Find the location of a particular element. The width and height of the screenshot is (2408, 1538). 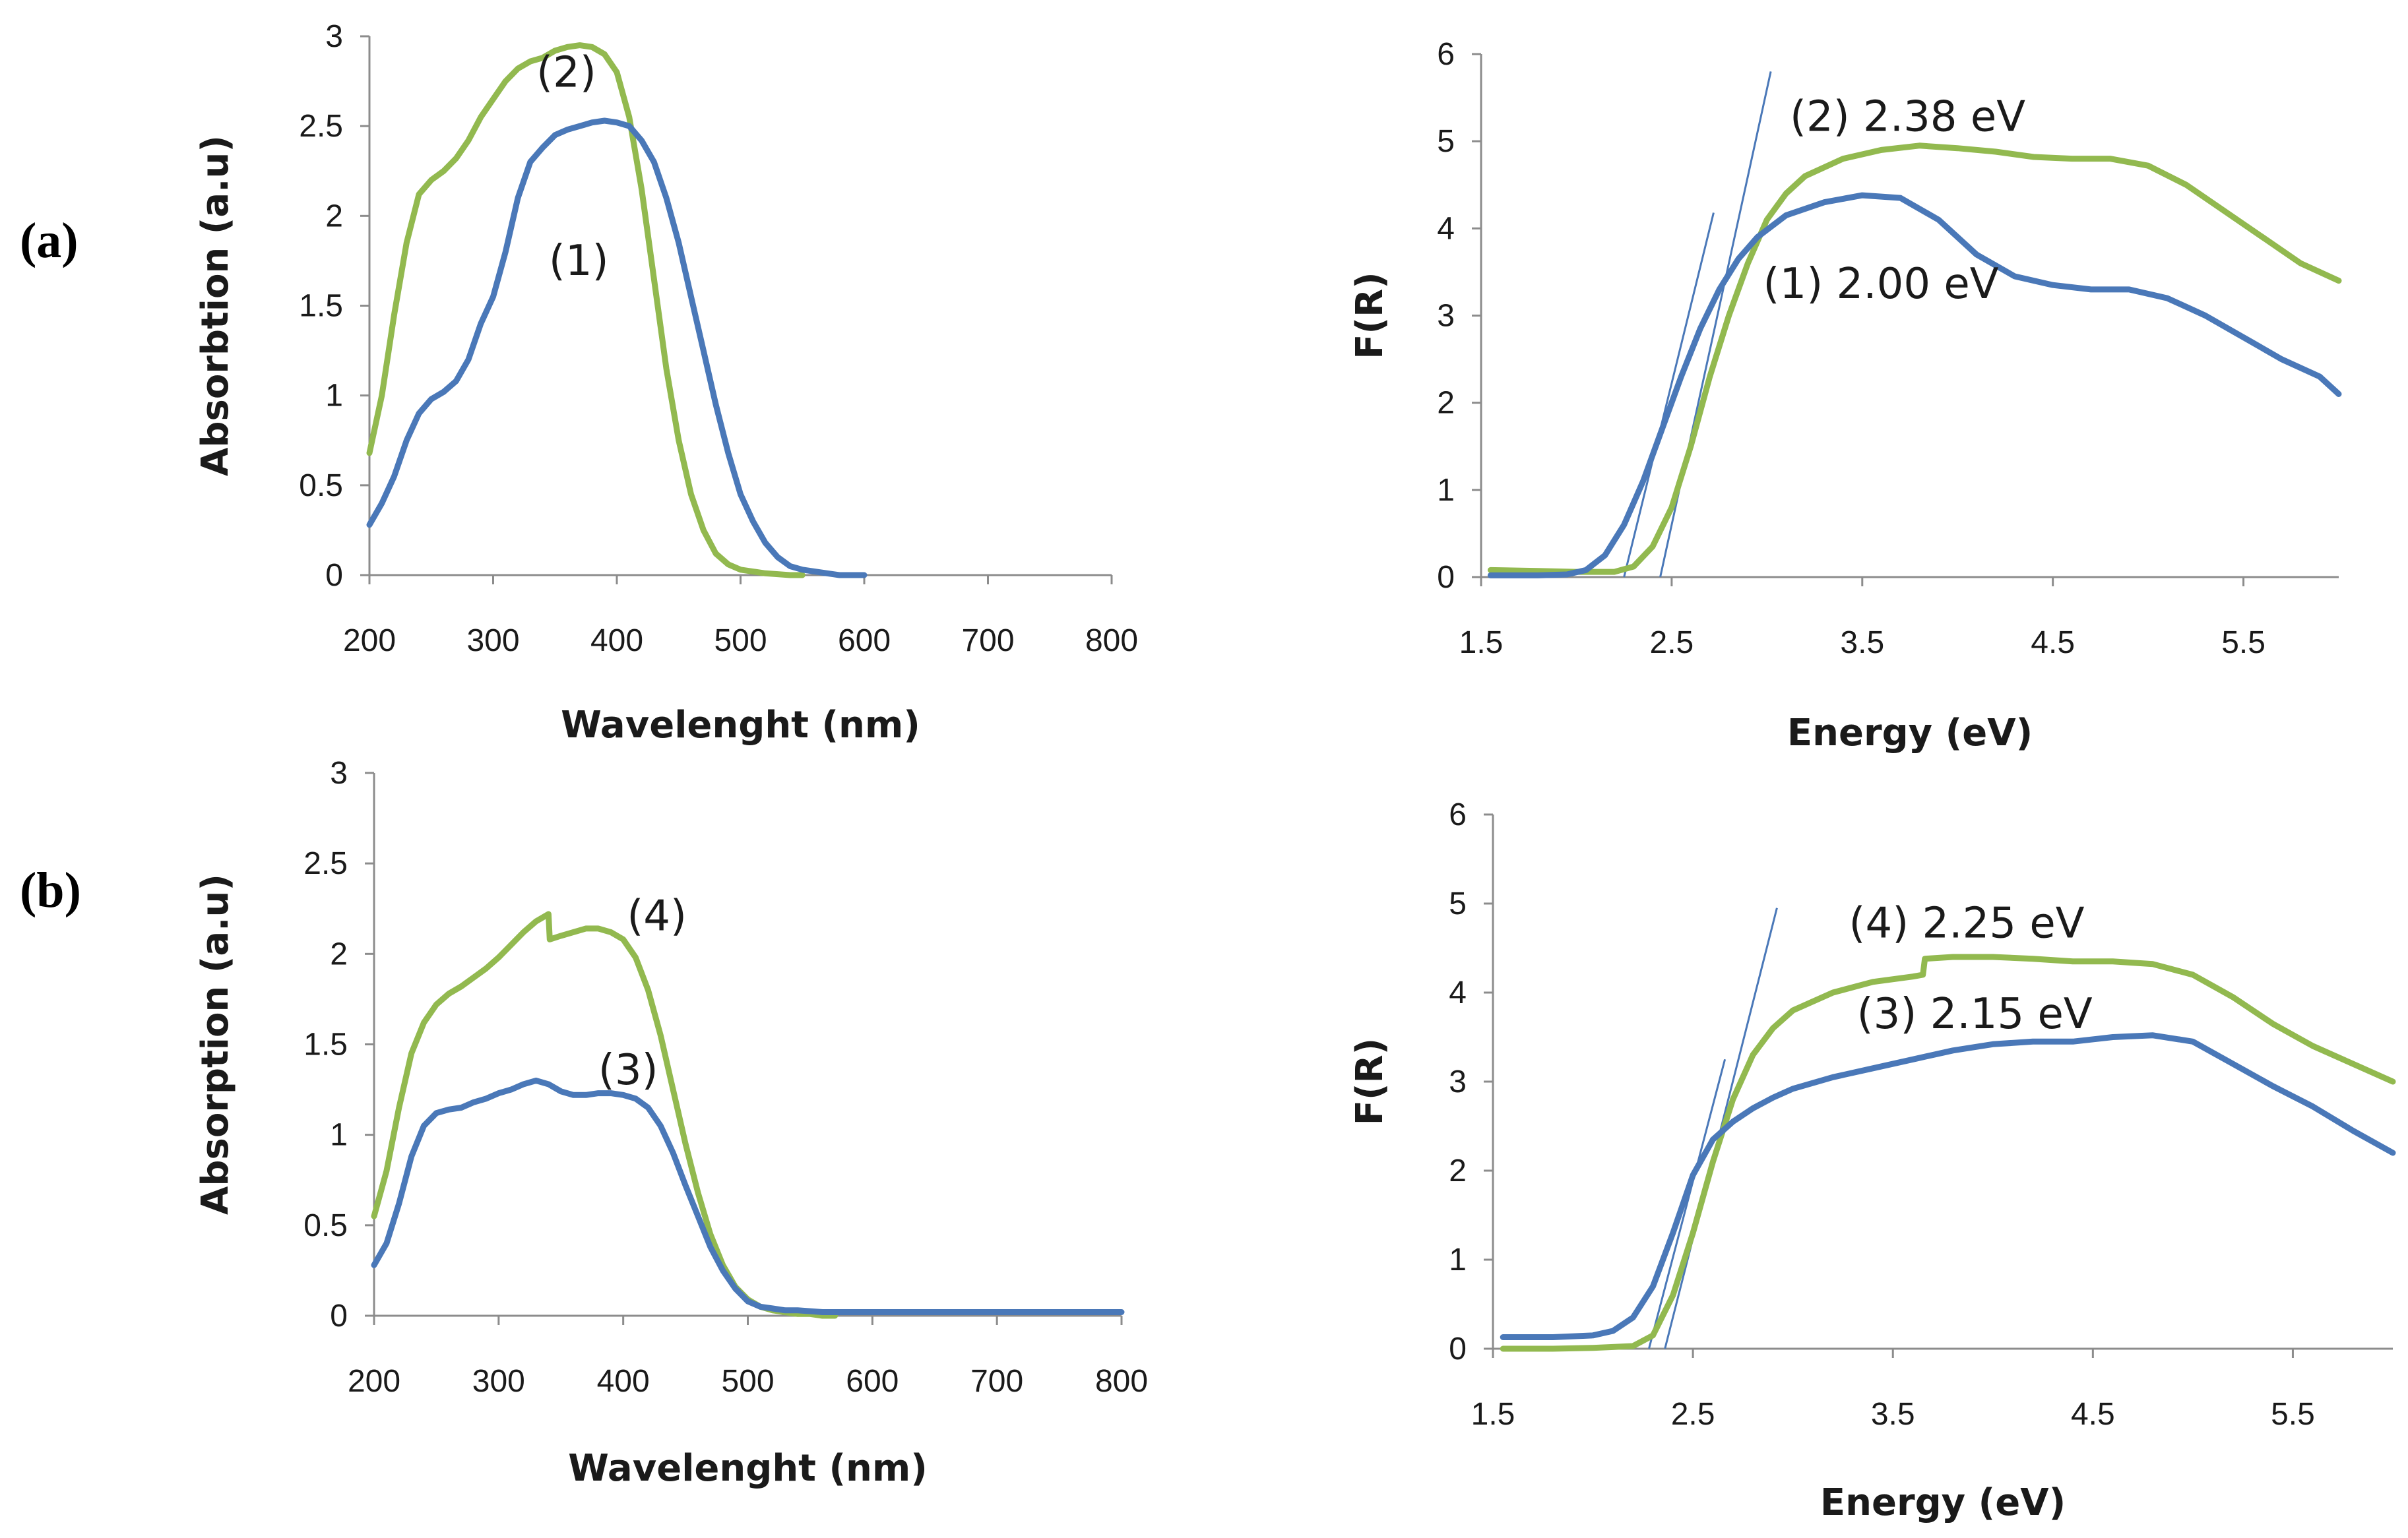

series-annotation: (4) is located at coordinates (657, 917).